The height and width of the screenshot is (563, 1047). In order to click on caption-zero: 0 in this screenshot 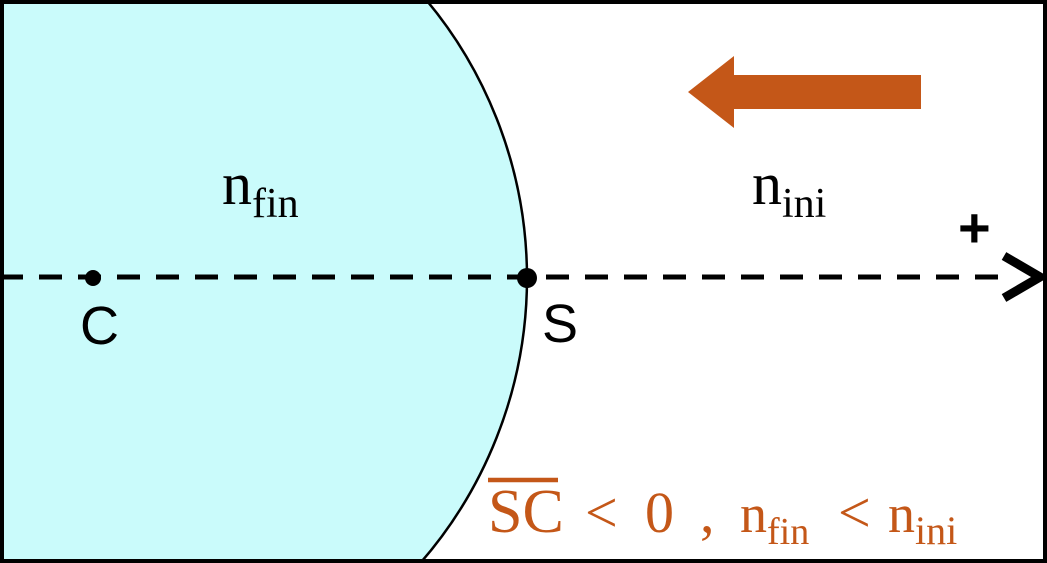, I will do `click(659, 512)`.